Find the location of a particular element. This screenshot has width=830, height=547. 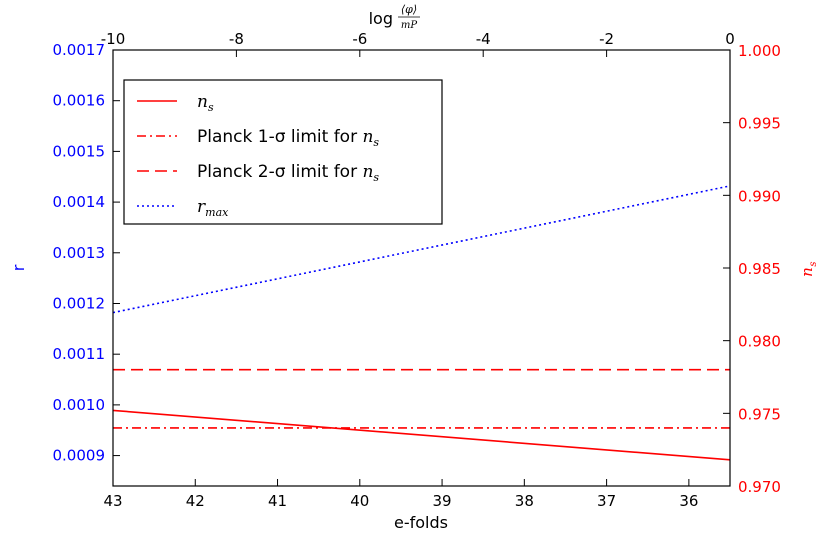

legend-entry-1: ns is located at coordinates (205, 103).